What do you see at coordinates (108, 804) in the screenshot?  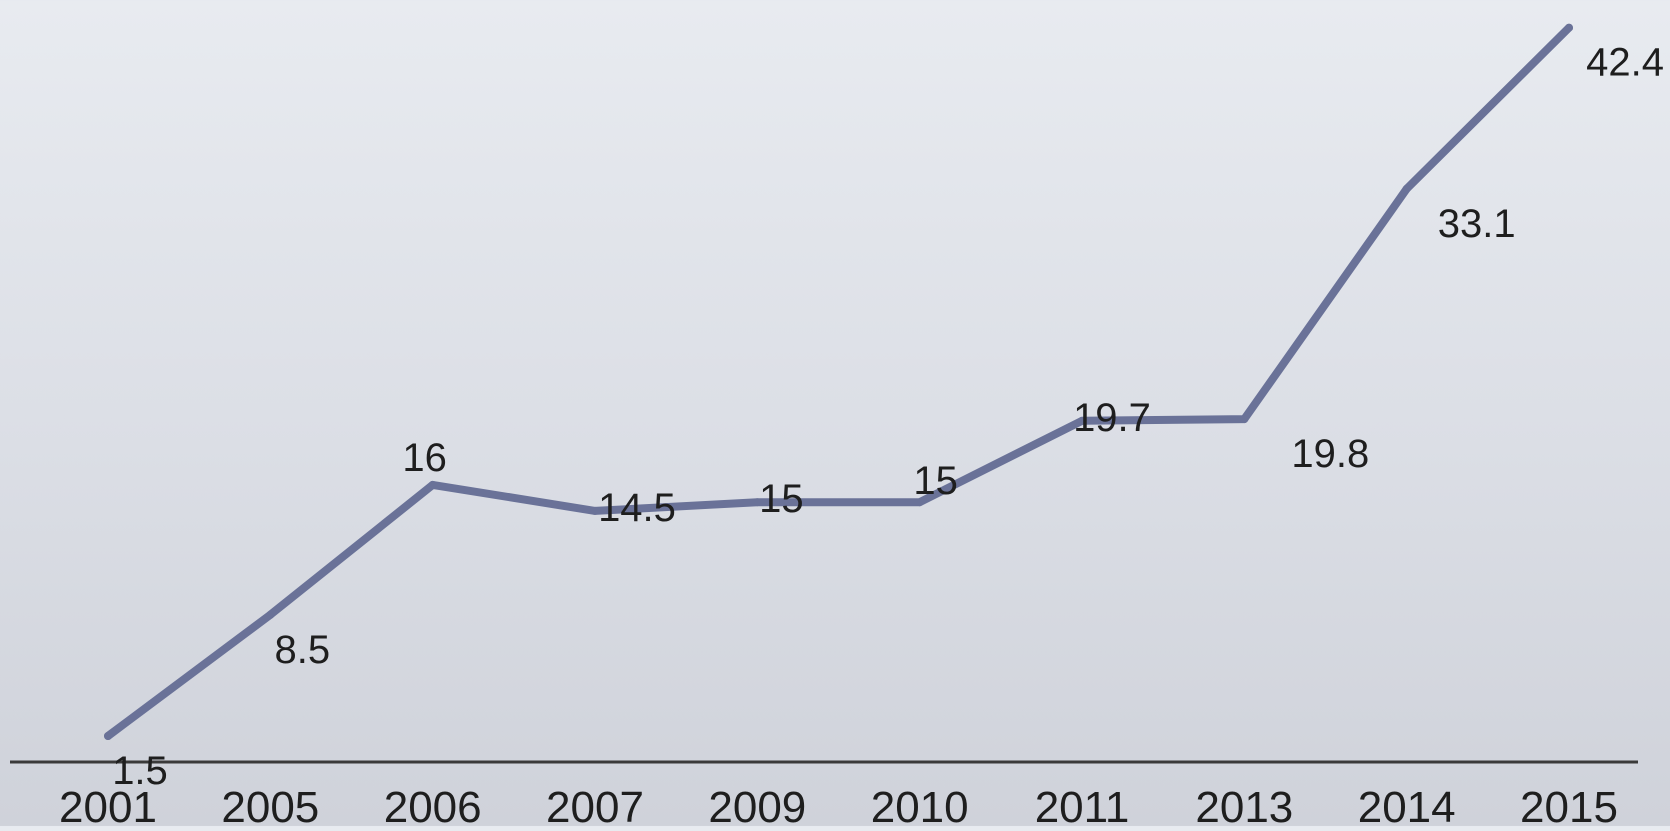 I see `x-tick-label: 2001` at bounding box center [108, 804].